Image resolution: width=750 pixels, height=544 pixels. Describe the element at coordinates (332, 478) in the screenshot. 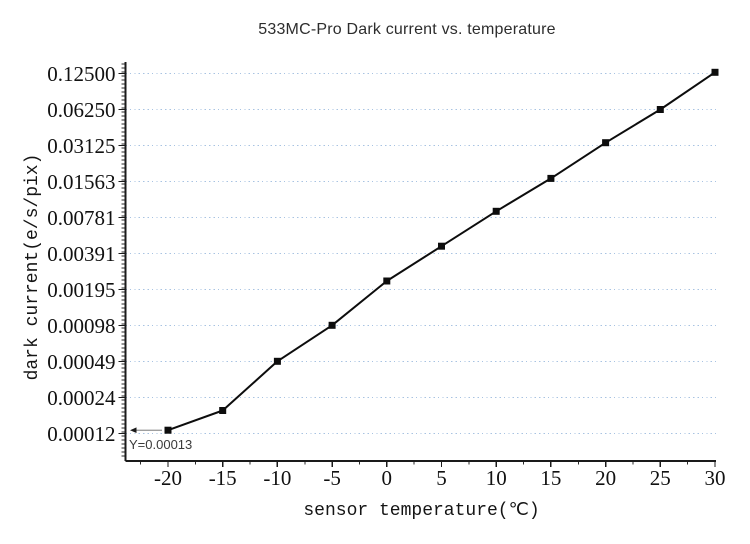

I see `x-tick-label: -5` at that location.